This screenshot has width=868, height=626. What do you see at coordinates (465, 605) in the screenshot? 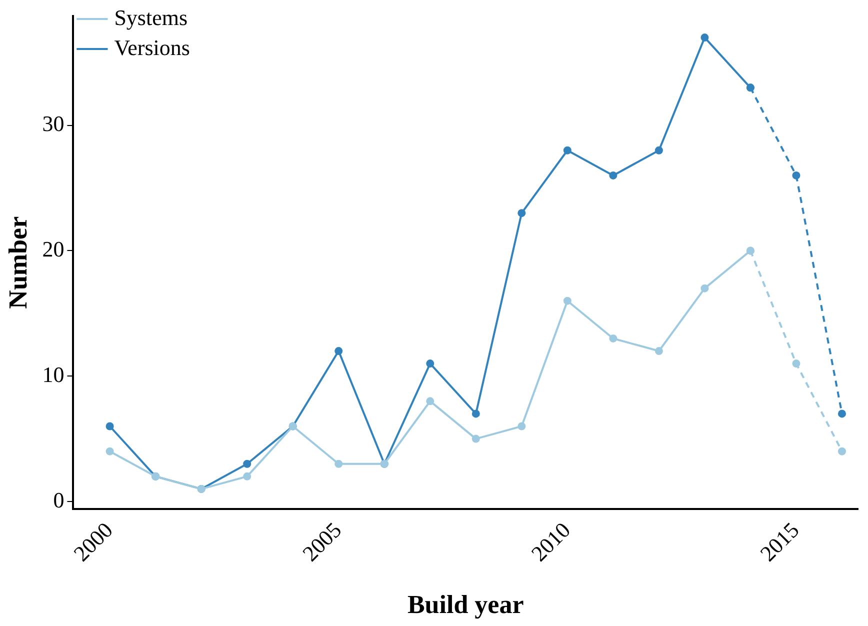
I see `x-axis-title: Build year` at bounding box center [465, 605].